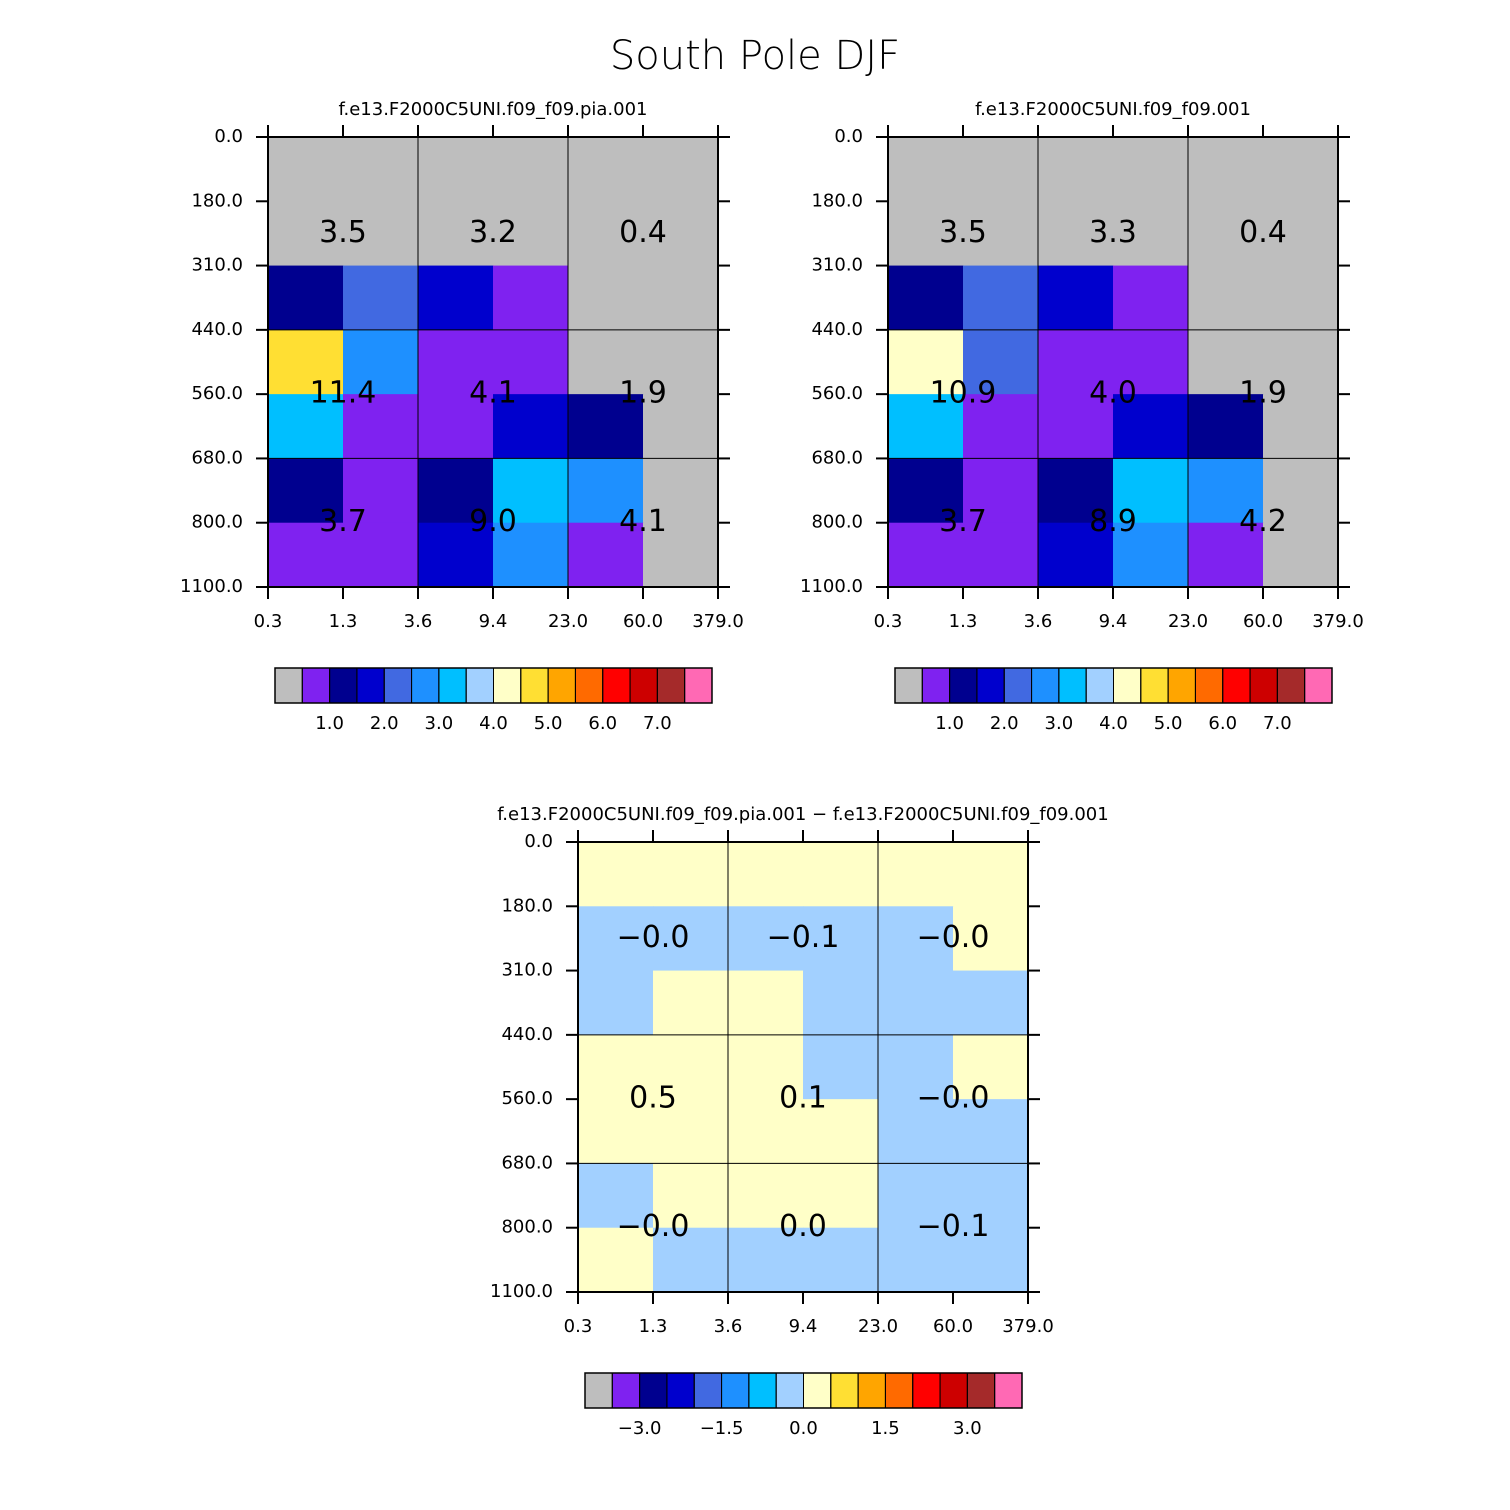 This screenshot has width=1510, height=1510. I want to click on cell-annotation: 9.0, so click(493, 521).